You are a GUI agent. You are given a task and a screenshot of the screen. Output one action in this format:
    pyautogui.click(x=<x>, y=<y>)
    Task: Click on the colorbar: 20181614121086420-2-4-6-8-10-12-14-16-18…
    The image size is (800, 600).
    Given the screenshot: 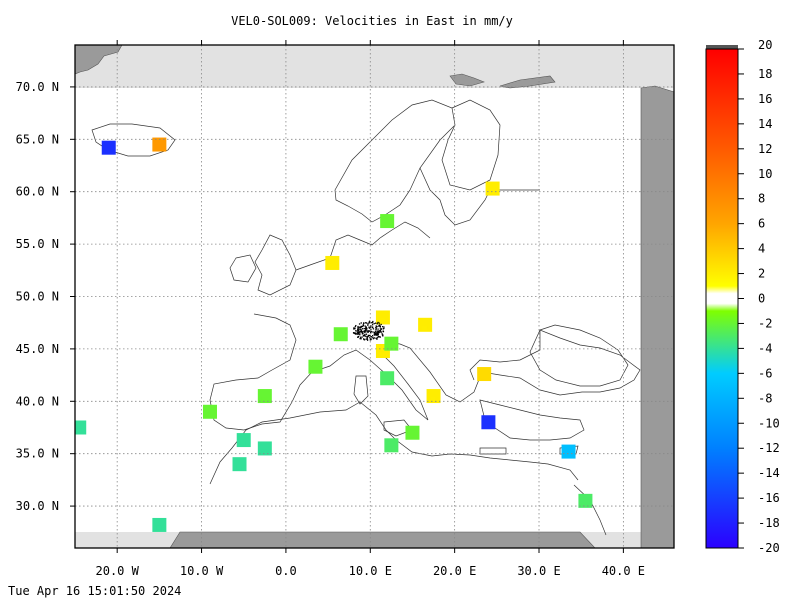 What is the action you would take?
    pyautogui.click(x=742, y=296)
    